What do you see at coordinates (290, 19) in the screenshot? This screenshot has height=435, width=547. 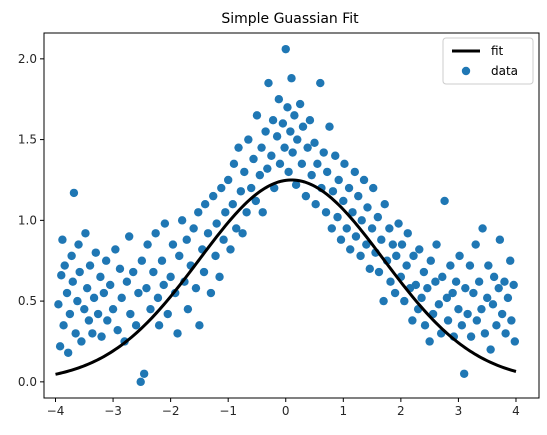 I see `chart-title: Simple Guassian Fit` at bounding box center [290, 19].